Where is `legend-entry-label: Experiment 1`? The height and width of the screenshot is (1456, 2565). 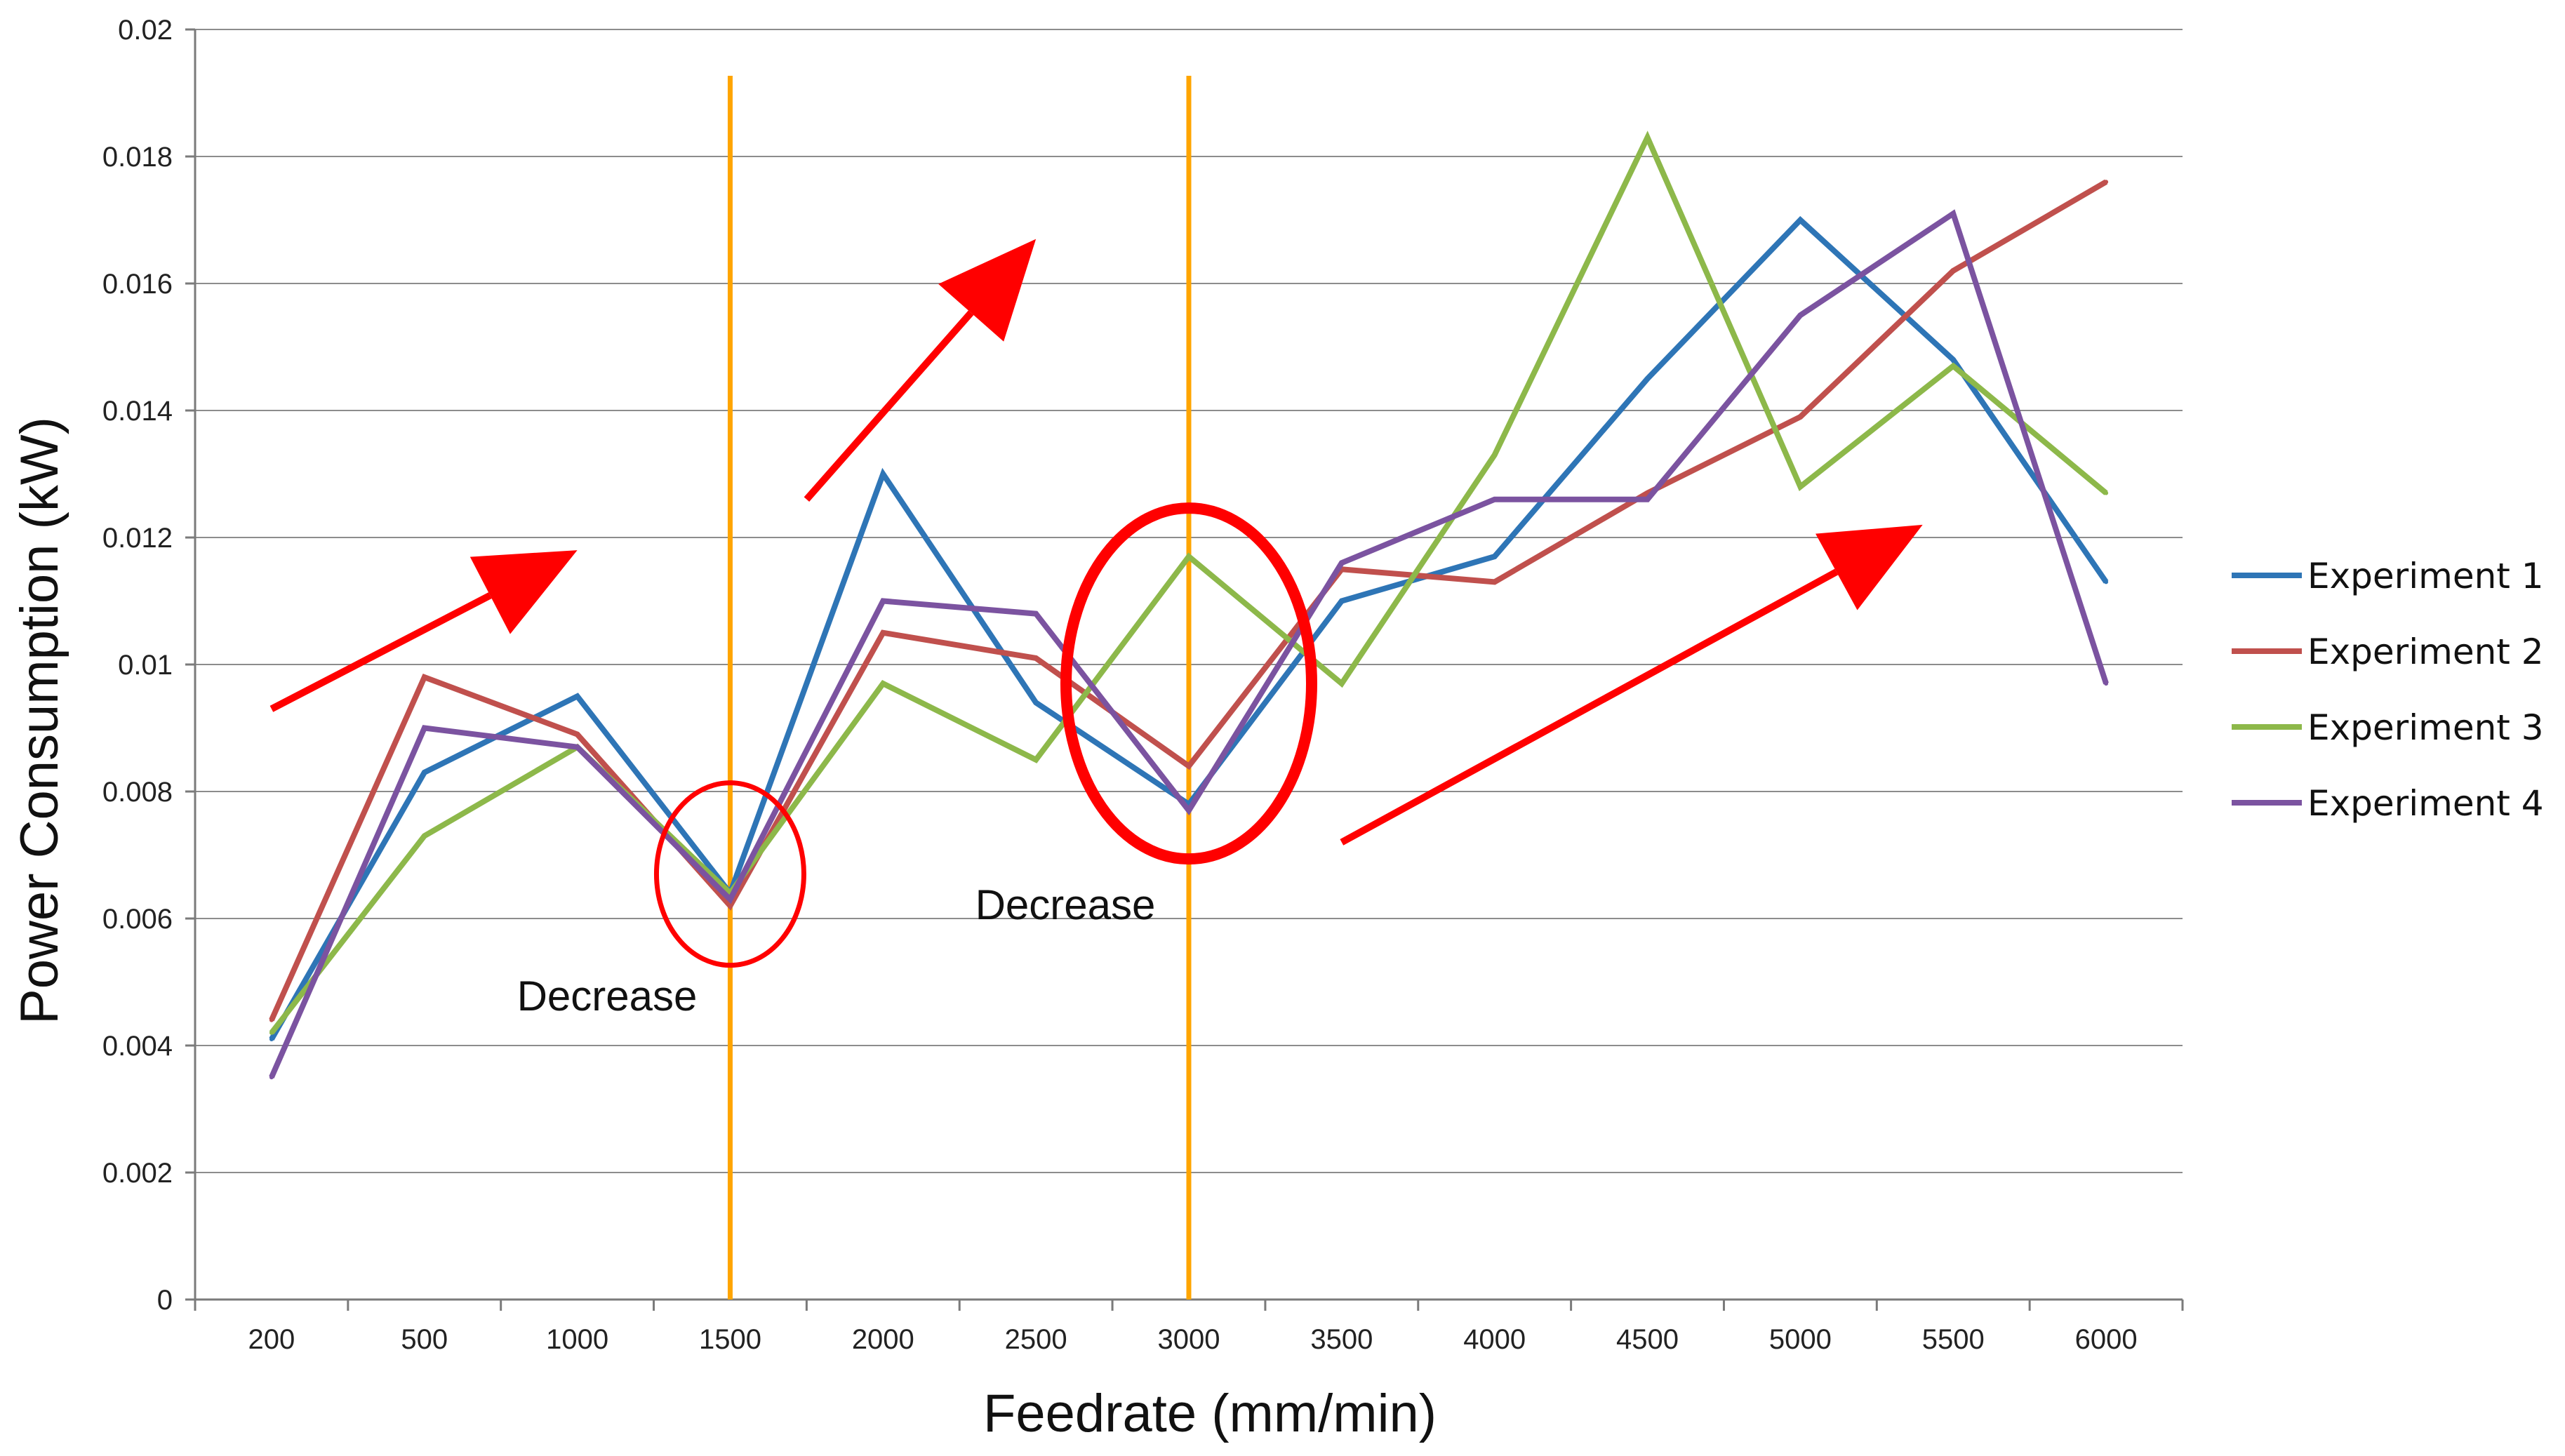
legend-entry-label: Experiment 1 is located at coordinates (2425, 576).